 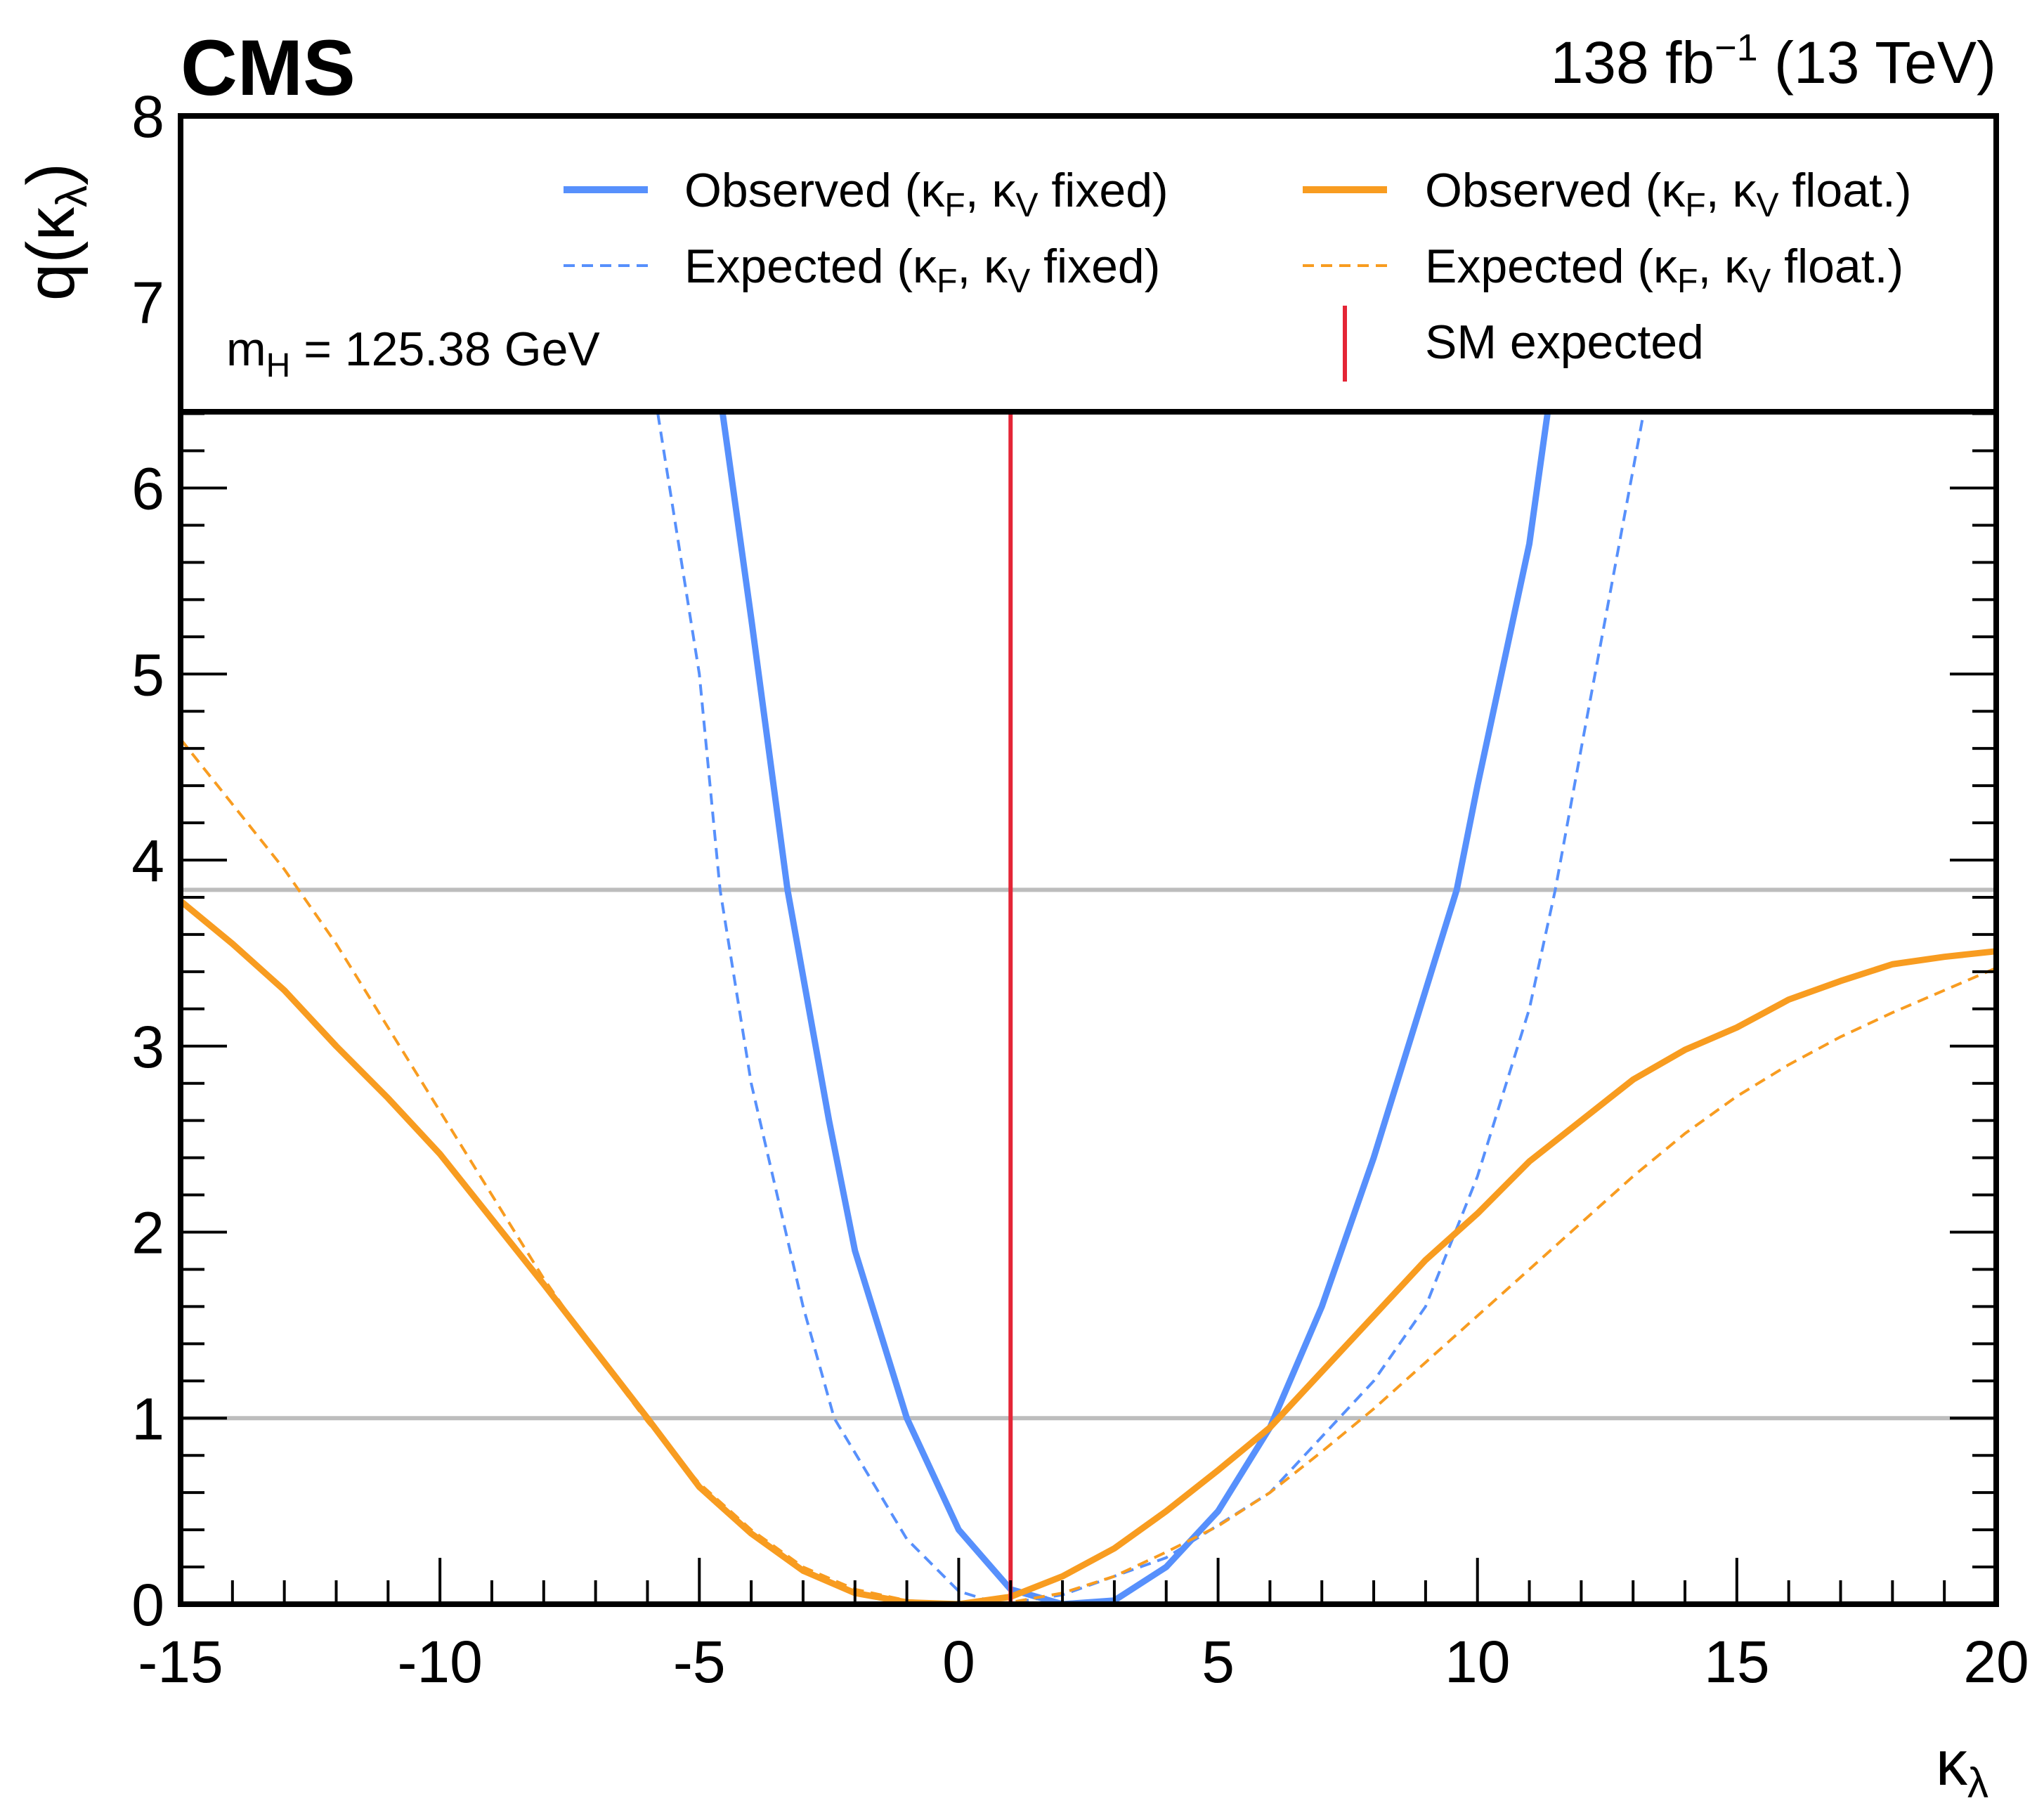 I want to click on y-tick-label: 4, so click(x=147, y=861).